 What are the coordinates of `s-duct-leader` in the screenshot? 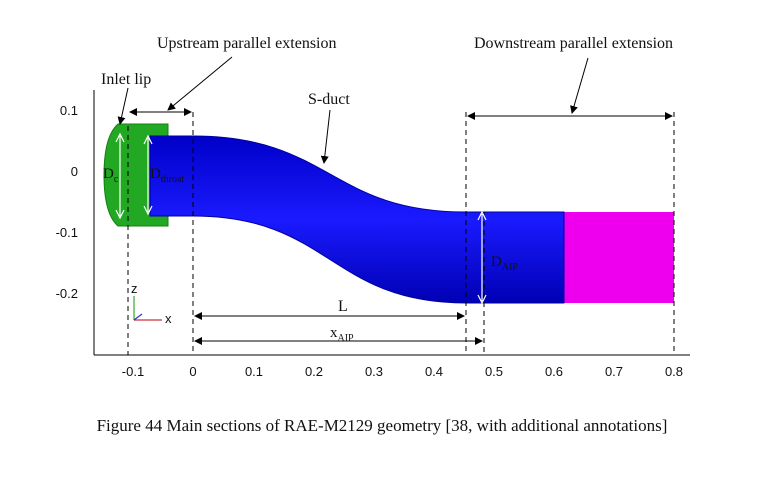 It's located at (325, 136).